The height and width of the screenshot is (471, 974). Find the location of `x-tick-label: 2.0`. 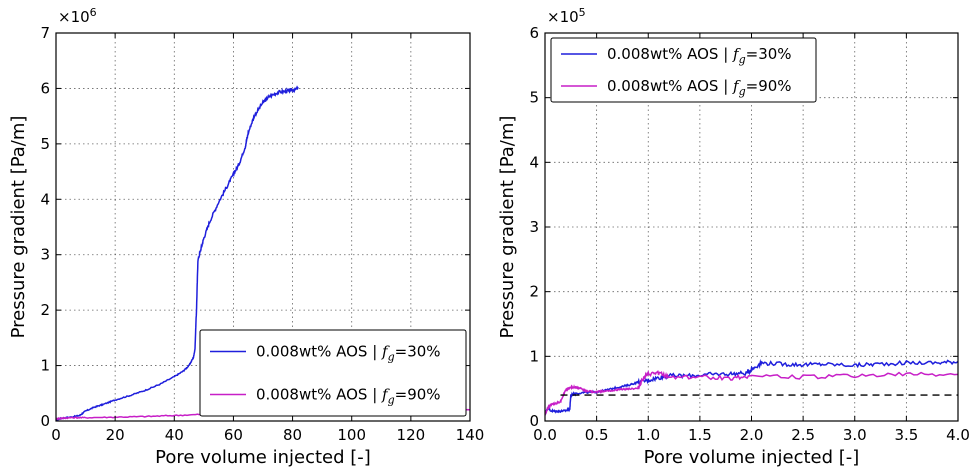

x-tick-label: 2.0 is located at coordinates (752, 435).